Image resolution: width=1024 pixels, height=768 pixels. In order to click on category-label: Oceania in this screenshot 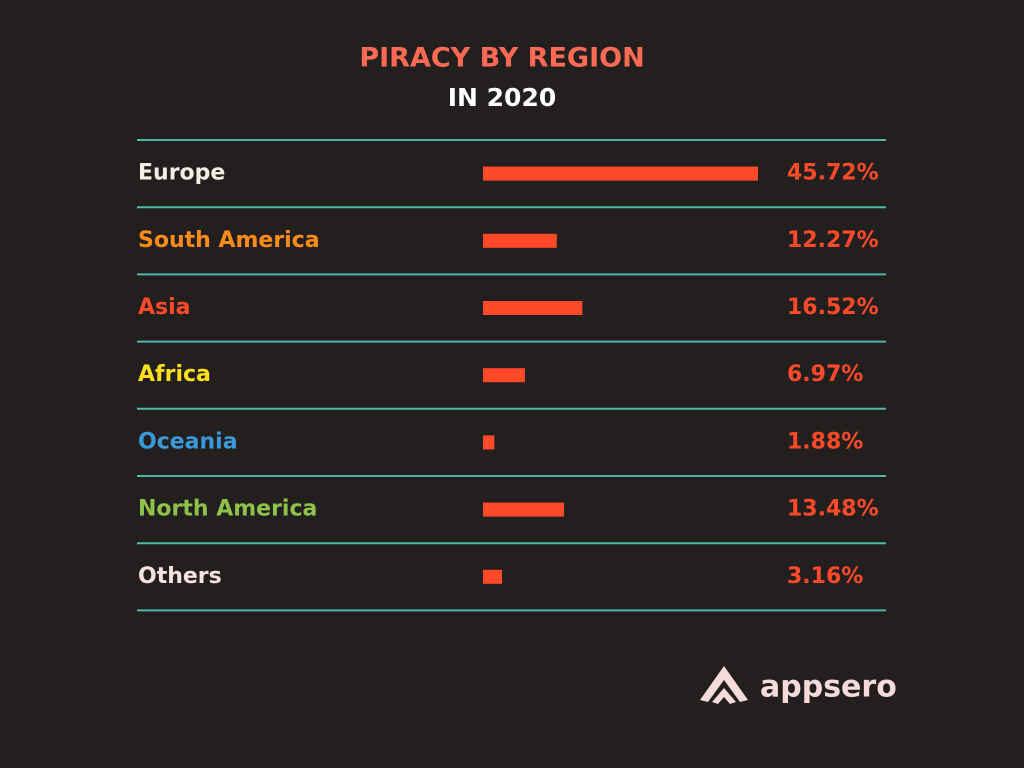, I will do `click(188, 441)`.